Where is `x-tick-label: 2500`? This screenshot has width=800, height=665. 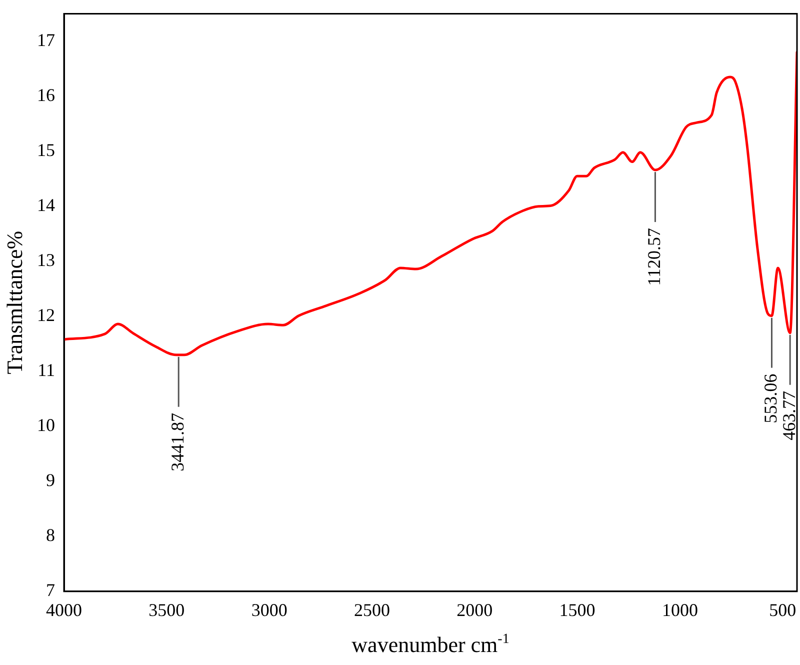
x-tick-label: 2500 is located at coordinates (372, 610).